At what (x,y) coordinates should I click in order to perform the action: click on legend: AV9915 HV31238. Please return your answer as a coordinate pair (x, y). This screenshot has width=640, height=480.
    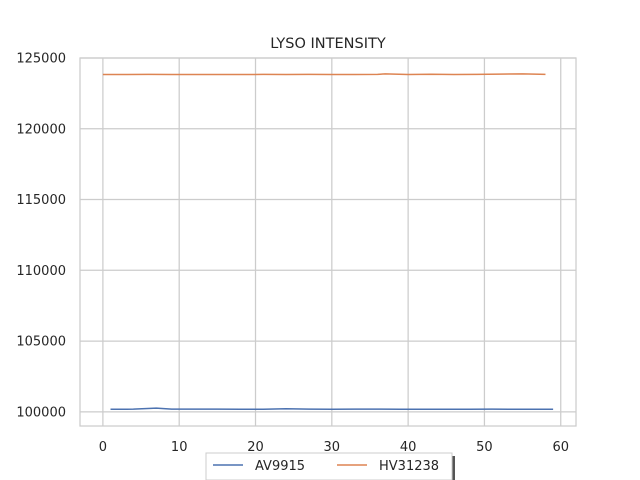
    Looking at the image, I should click on (330, 466).